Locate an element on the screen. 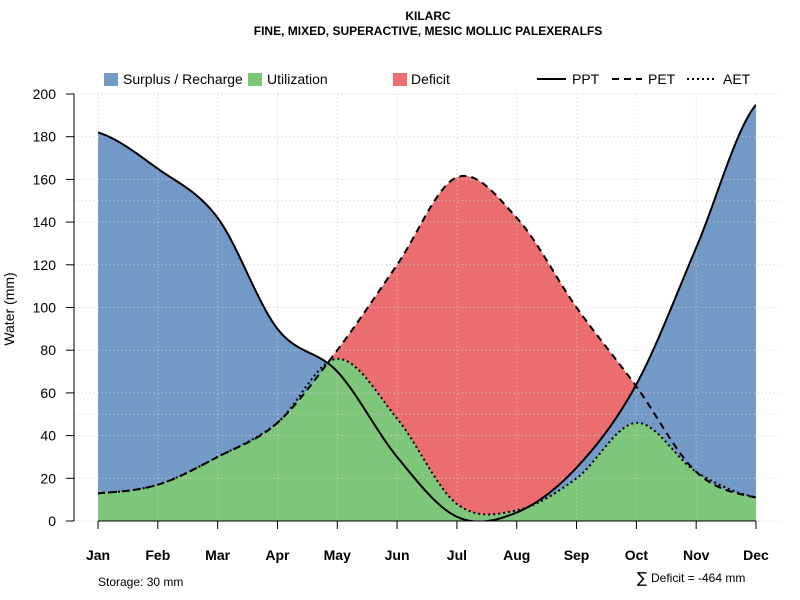  legend-label-surplus: Surplus / Recharge is located at coordinates (183, 79).